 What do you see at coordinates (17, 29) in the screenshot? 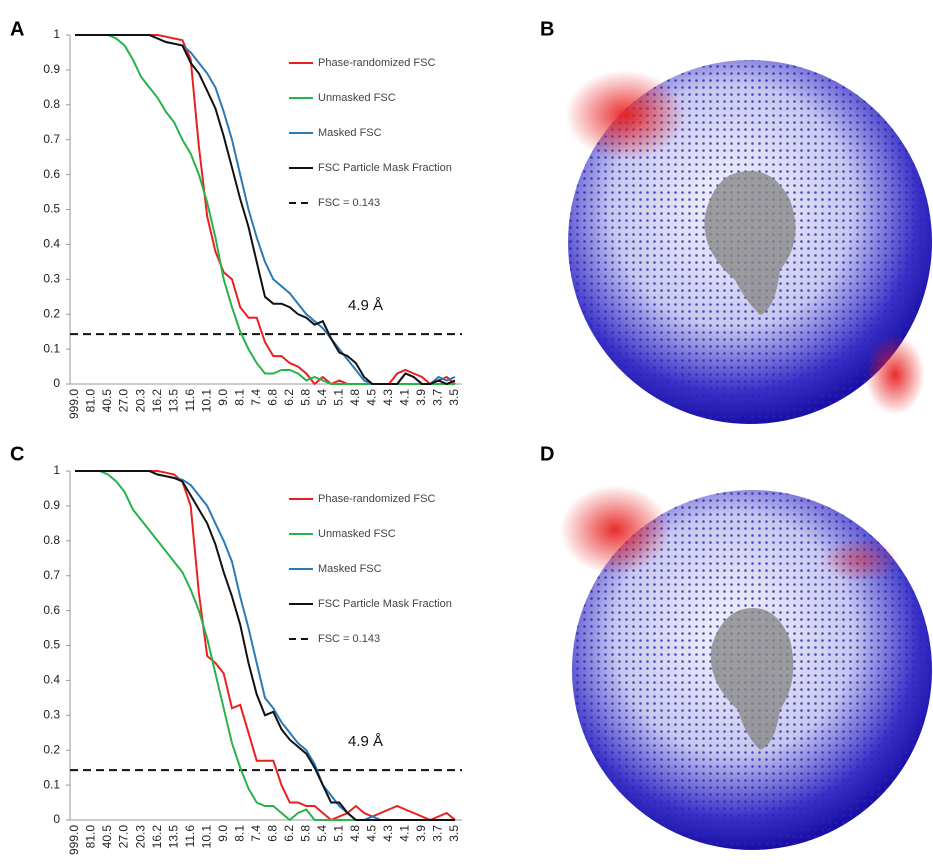
I see `panel-label: A` at bounding box center [17, 29].